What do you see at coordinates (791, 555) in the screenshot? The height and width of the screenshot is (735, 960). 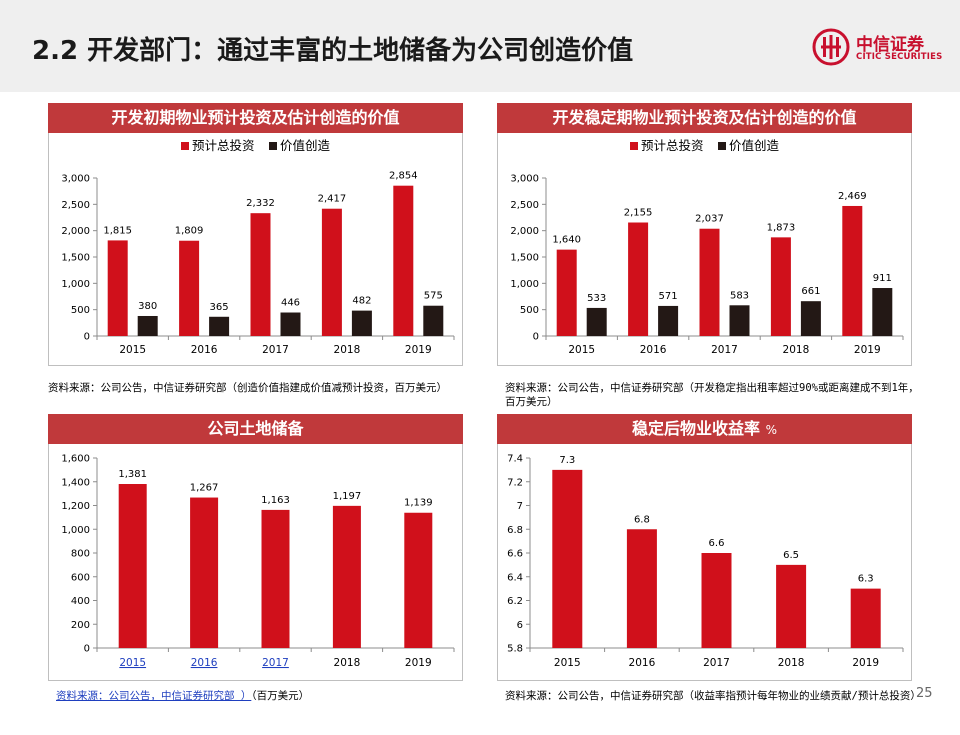 I see `data-label: 6.5` at bounding box center [791, 555].